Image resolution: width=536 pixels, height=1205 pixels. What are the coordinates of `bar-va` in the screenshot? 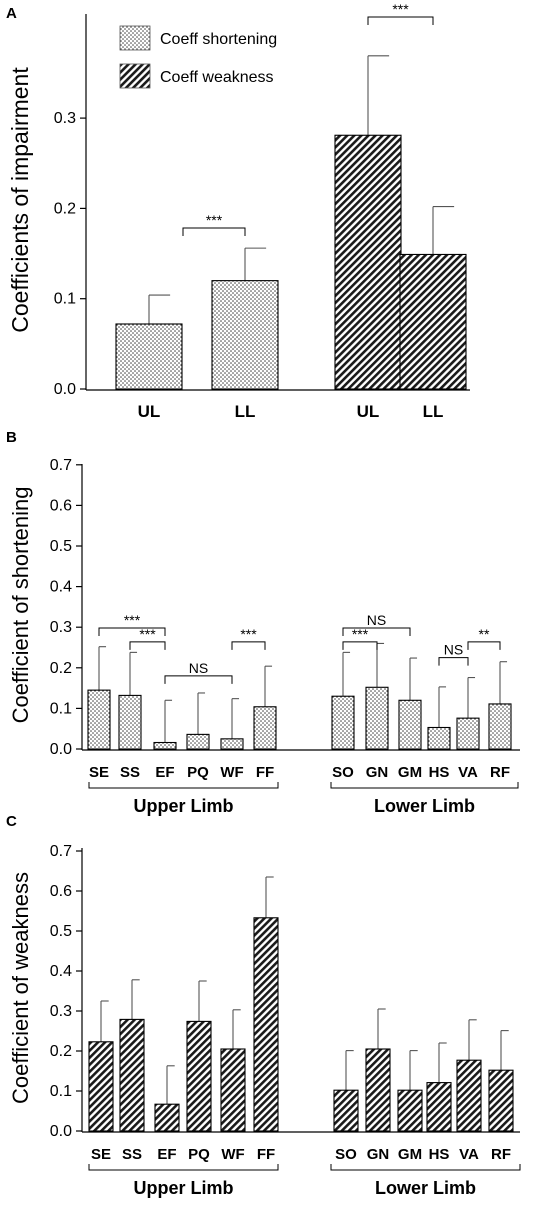 It's located at (468, 733).